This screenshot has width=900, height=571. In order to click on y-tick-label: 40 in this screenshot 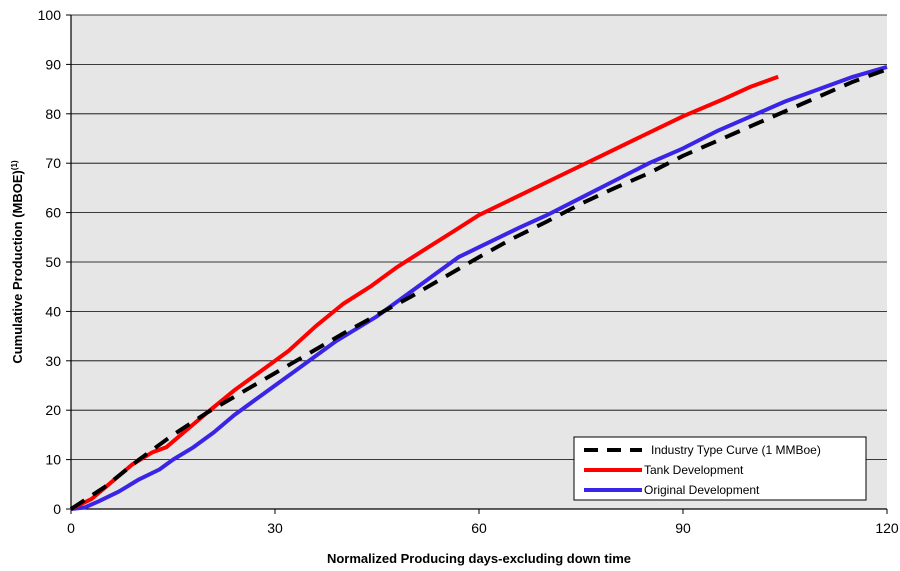, I will do `click(53, 311)`.